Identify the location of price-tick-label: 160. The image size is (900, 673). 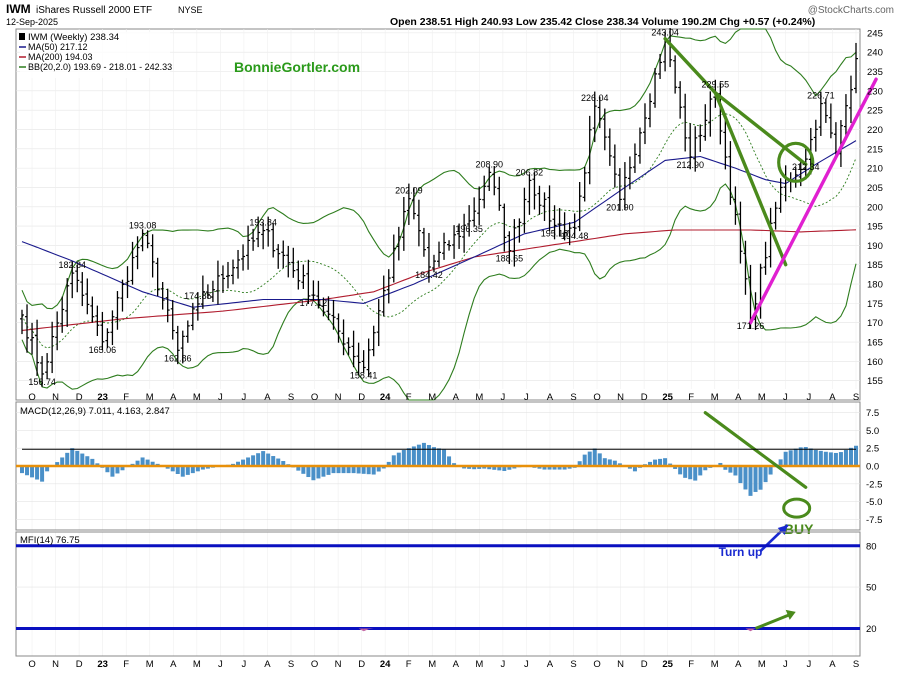
(875, 362).